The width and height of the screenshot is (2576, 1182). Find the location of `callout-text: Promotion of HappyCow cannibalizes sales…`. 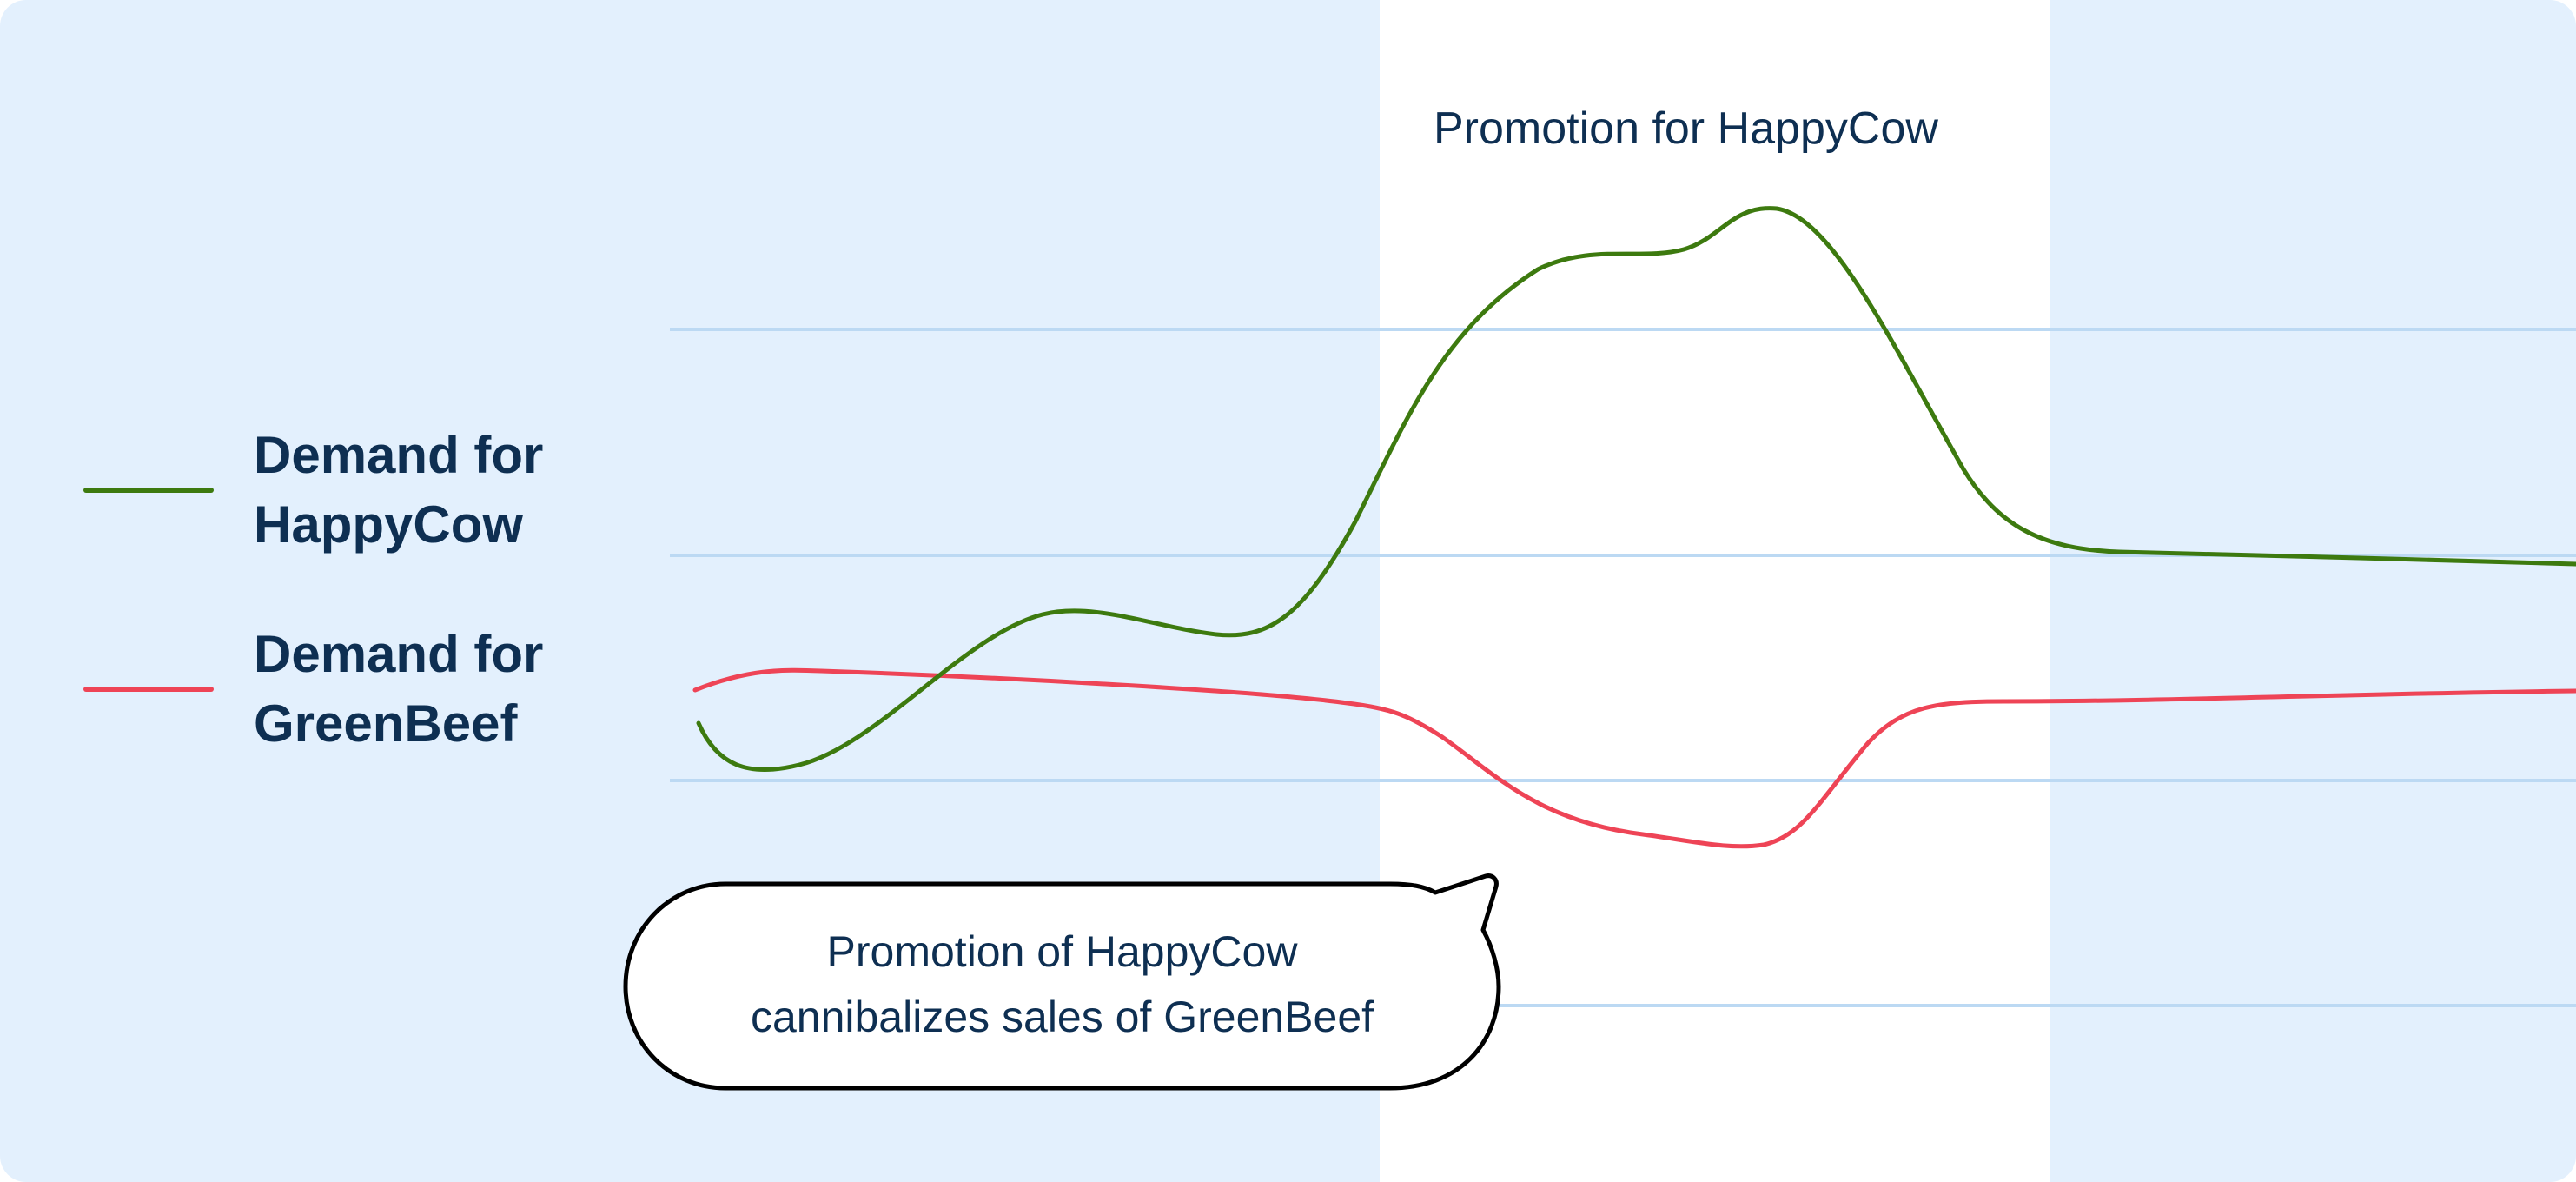

callout-text: Promotion of HappyCow cannibalizes sales… is located at coordinates (1062, 985).